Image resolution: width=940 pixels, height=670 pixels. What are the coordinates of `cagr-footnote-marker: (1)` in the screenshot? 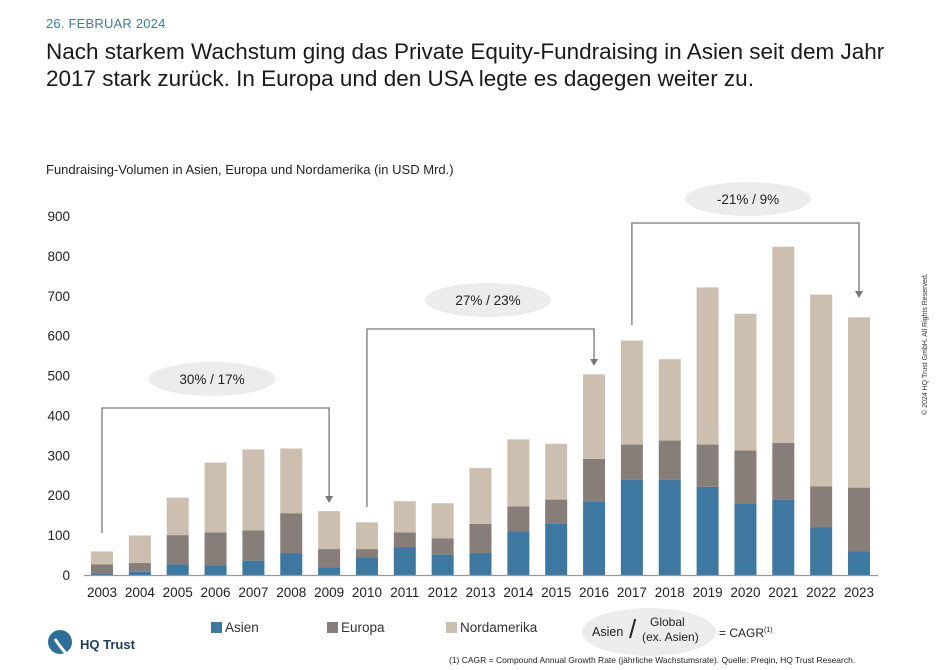 It's located at (768, 630).